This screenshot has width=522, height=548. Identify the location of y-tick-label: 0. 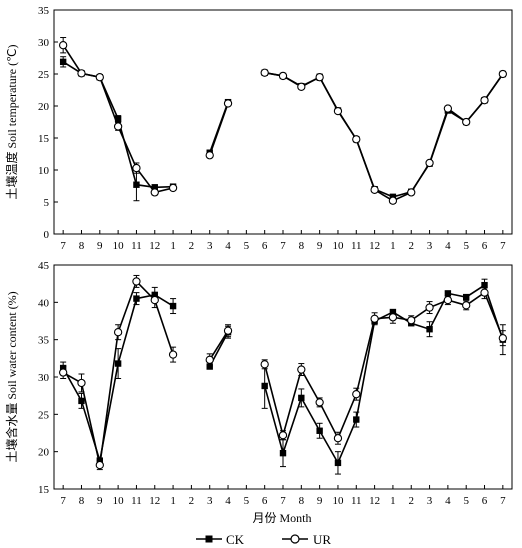
(47, 235).